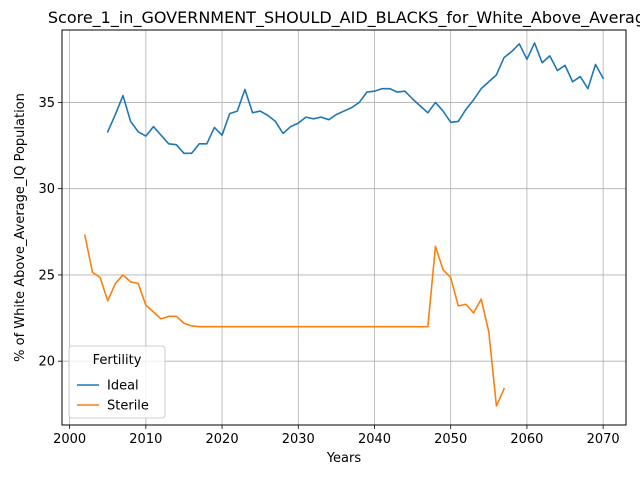 Image resolution: width=640 pixels, height=480 pixels. Describe the element at coordinates (69, 439) in the screenshot. I see `x-tick-label: 2000` at that location.